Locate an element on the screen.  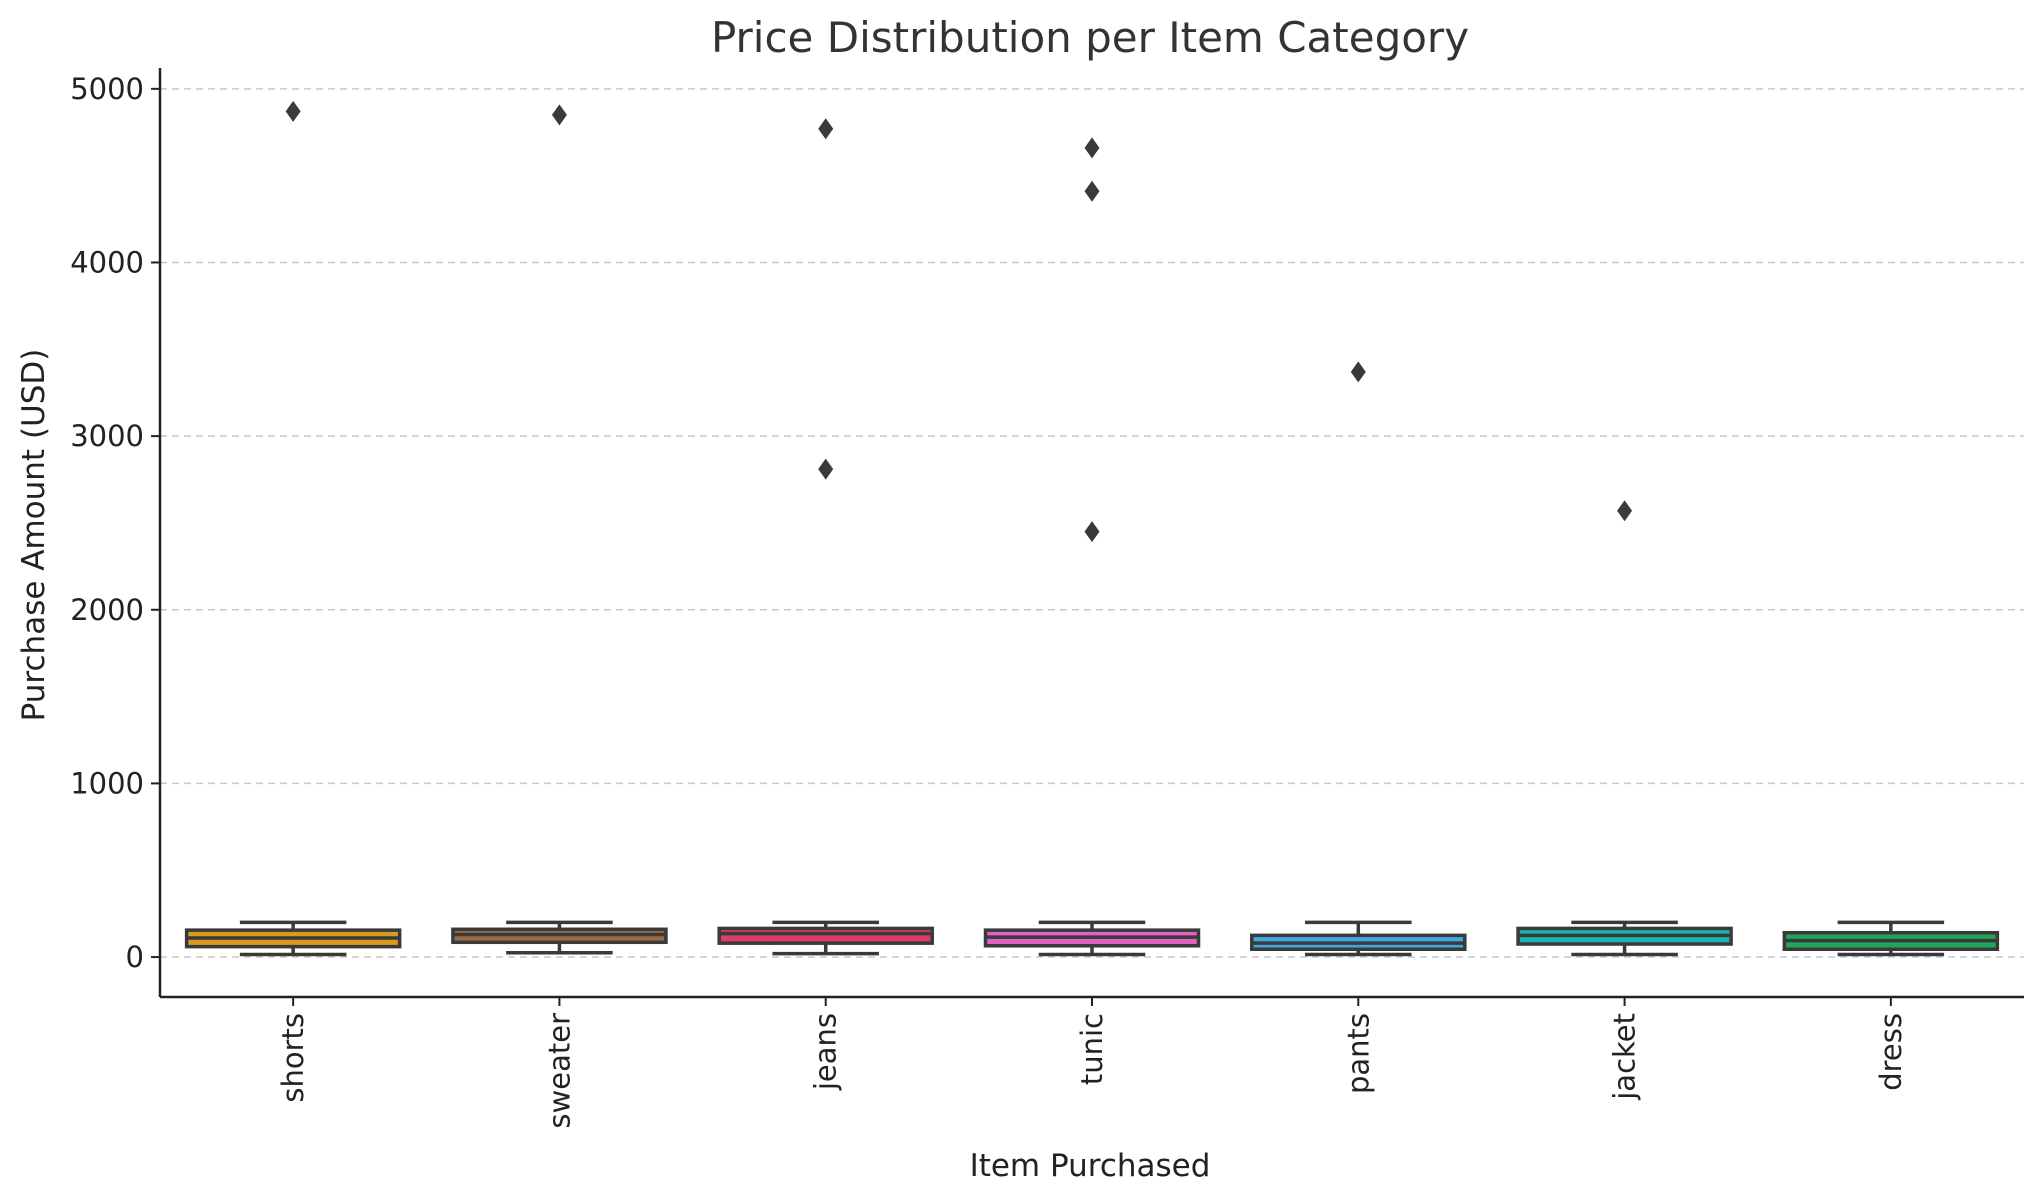
box-shorts is located at coordinates (293, 528).